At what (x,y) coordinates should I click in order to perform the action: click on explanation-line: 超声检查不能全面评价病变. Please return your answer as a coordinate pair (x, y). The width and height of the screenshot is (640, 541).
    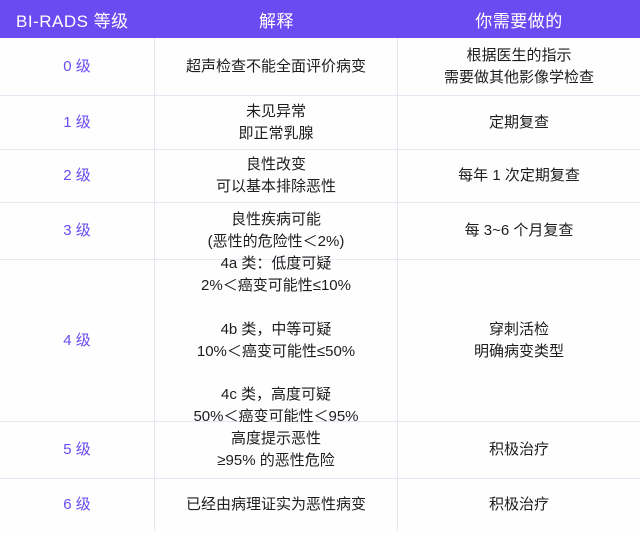
    Looking at the image, I should click on (275, 66).